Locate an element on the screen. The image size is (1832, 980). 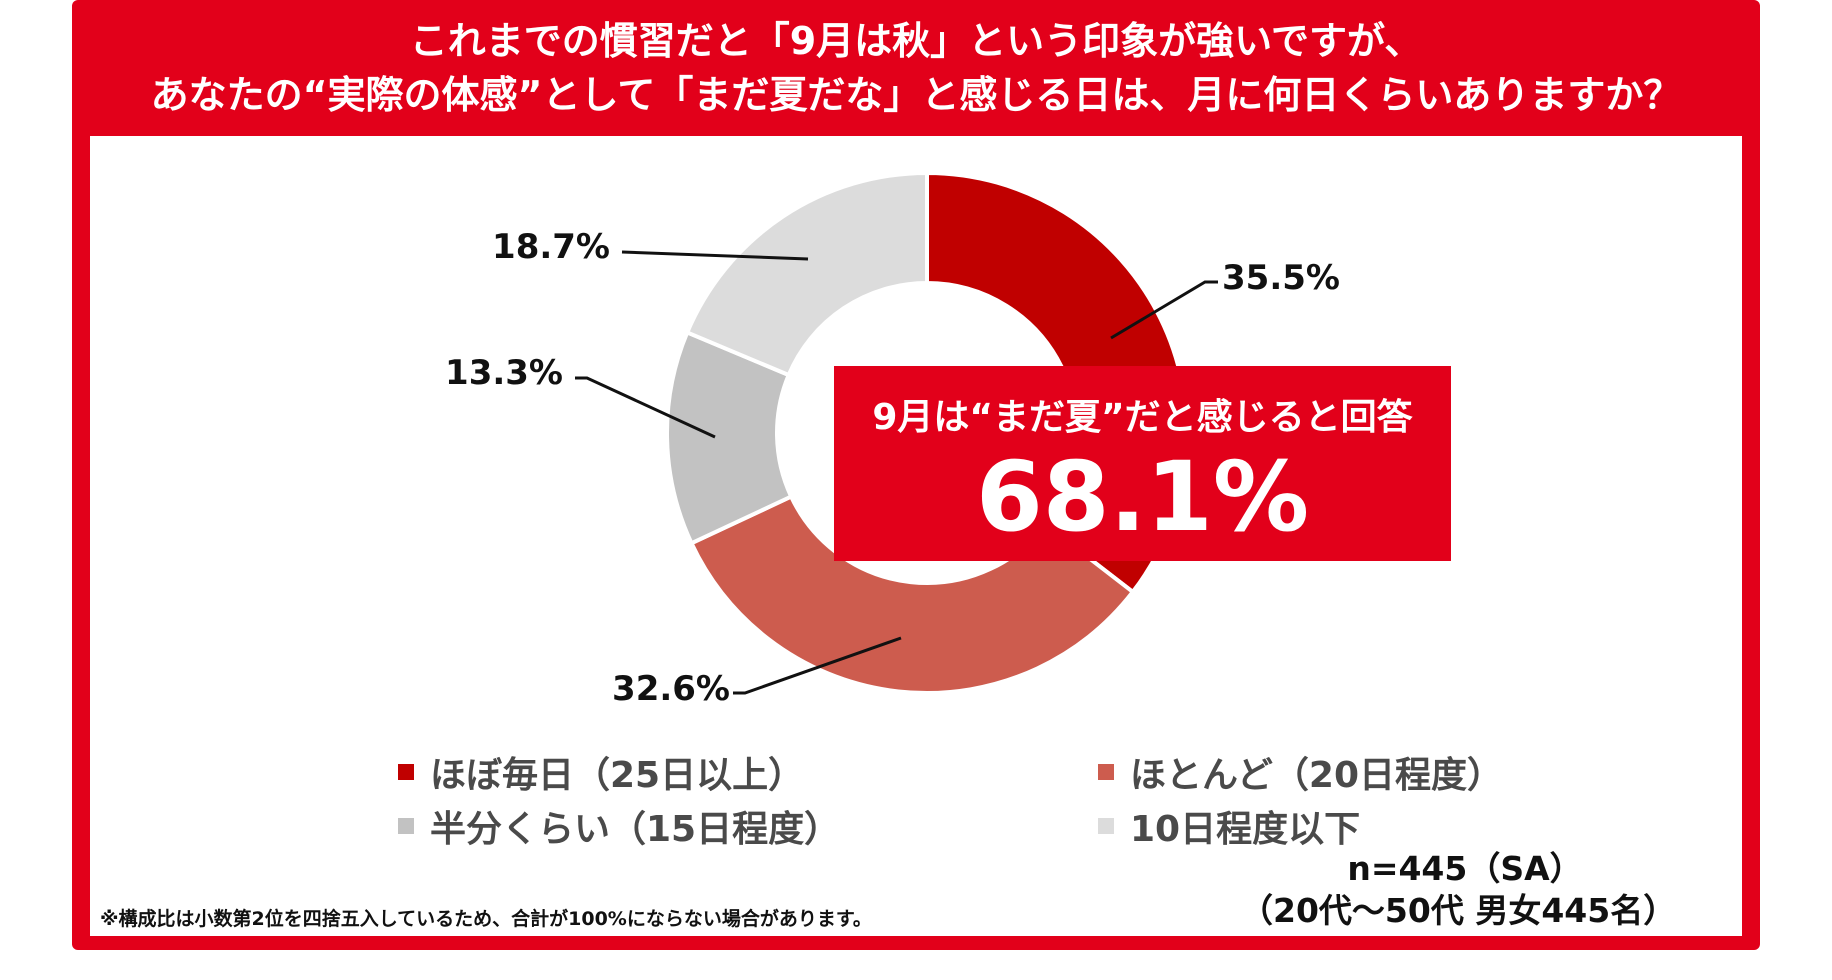
legend-label-1: ほとんど（20日程度） is located at coordinates (1317, 775).